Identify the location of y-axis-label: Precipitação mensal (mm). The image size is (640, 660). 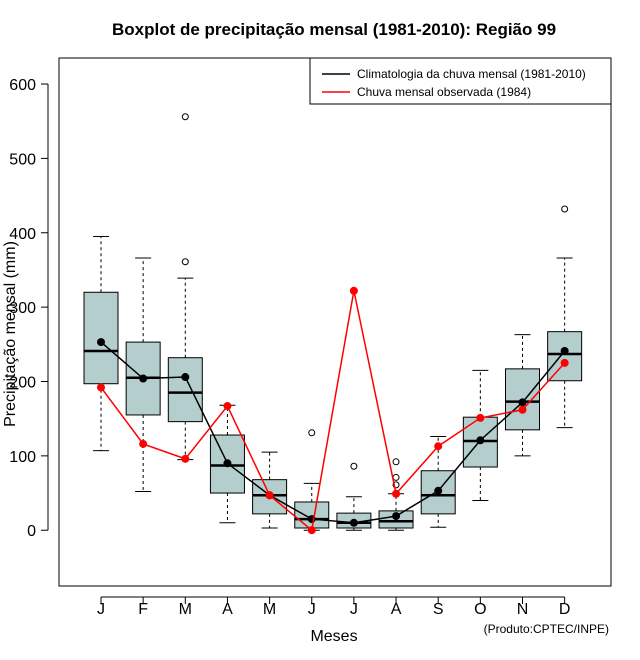
(10, 334).